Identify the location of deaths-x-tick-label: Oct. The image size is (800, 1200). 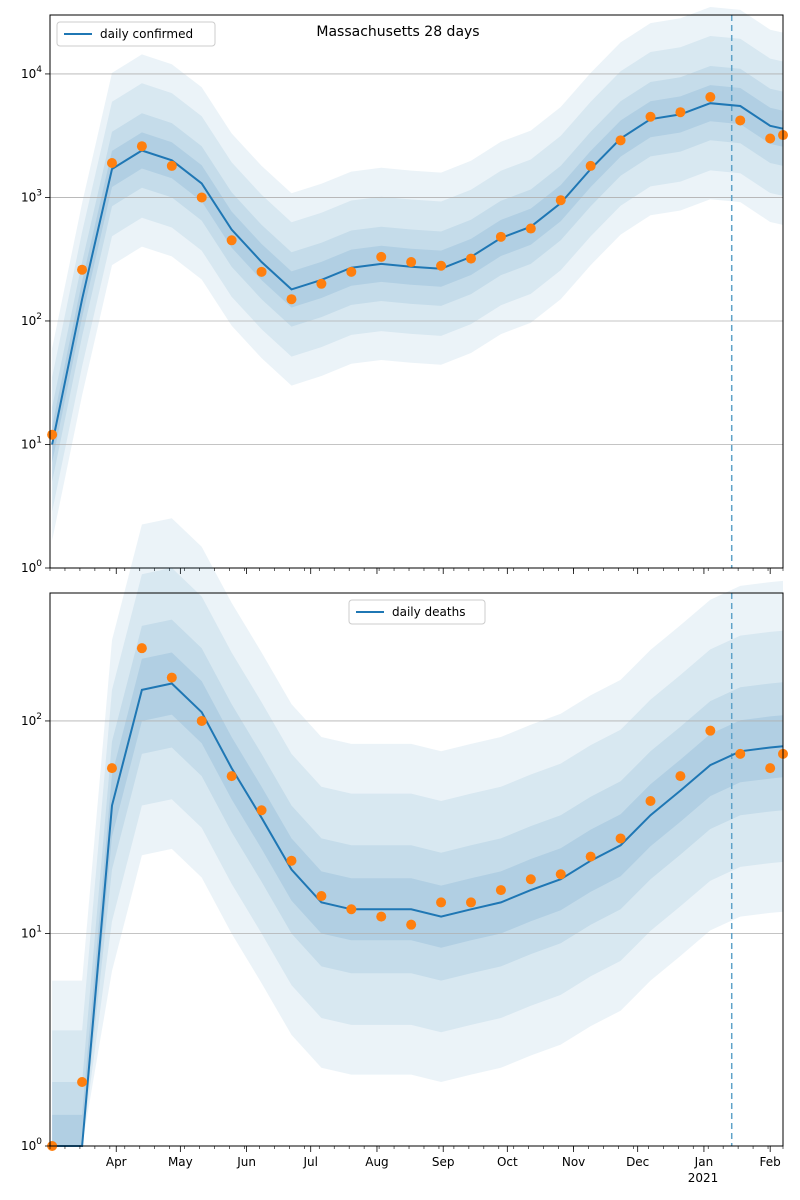
(507, 1162).